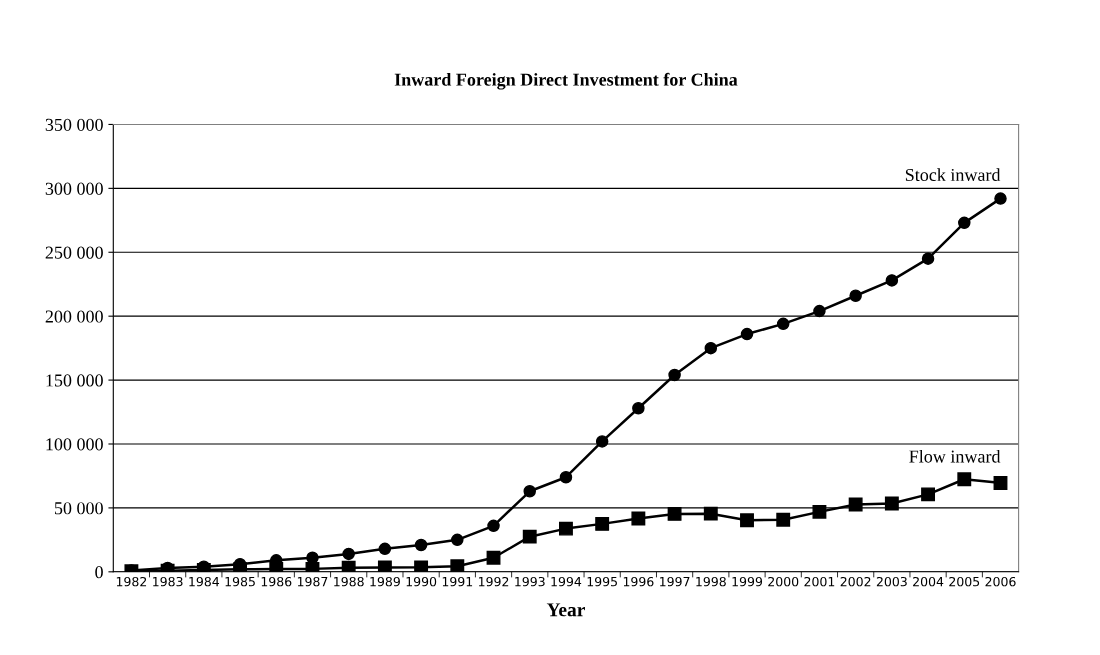  I want to click on x-tick-label: 1990, so click(421, 581).